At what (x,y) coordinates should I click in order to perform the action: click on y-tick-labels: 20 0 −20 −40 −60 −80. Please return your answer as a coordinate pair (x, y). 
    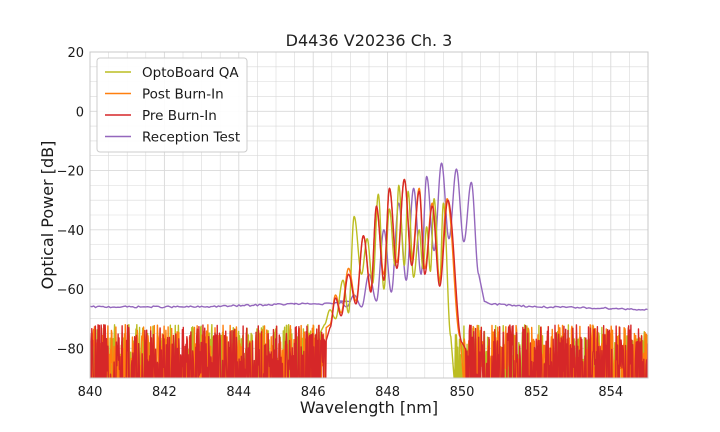
    Looking at the image, I should click on (70, 201).